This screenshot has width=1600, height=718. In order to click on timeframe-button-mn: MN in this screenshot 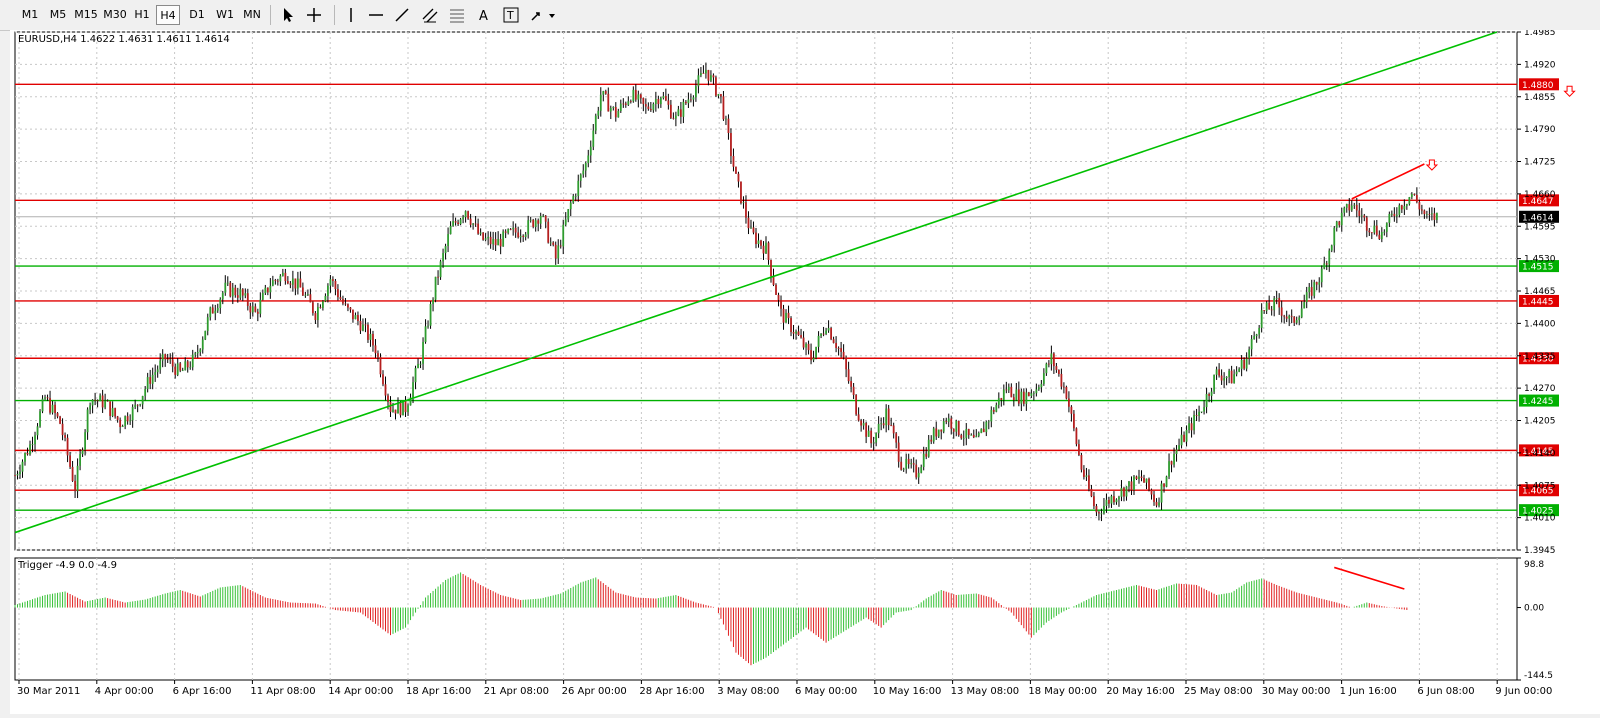, I will do `click(252, 14)`.